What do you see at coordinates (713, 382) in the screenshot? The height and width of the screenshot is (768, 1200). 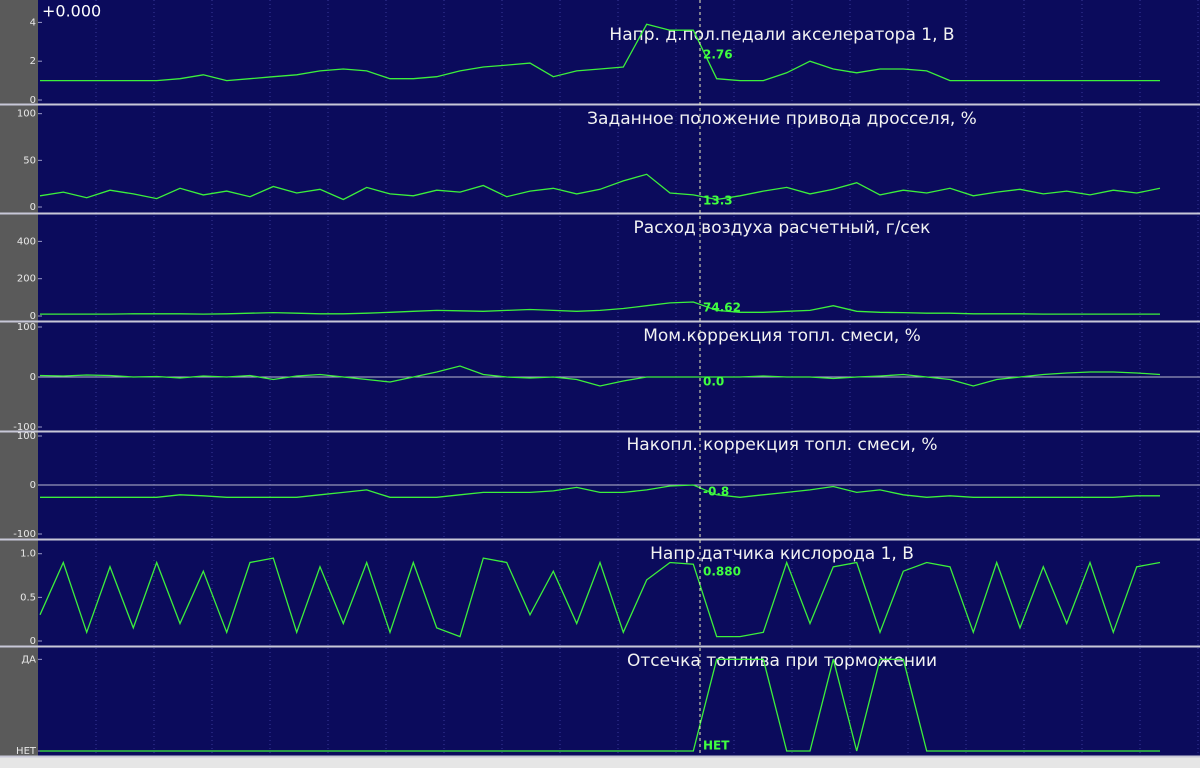 I see `cursor-value: 0.0` at bounding box center [713, 382].